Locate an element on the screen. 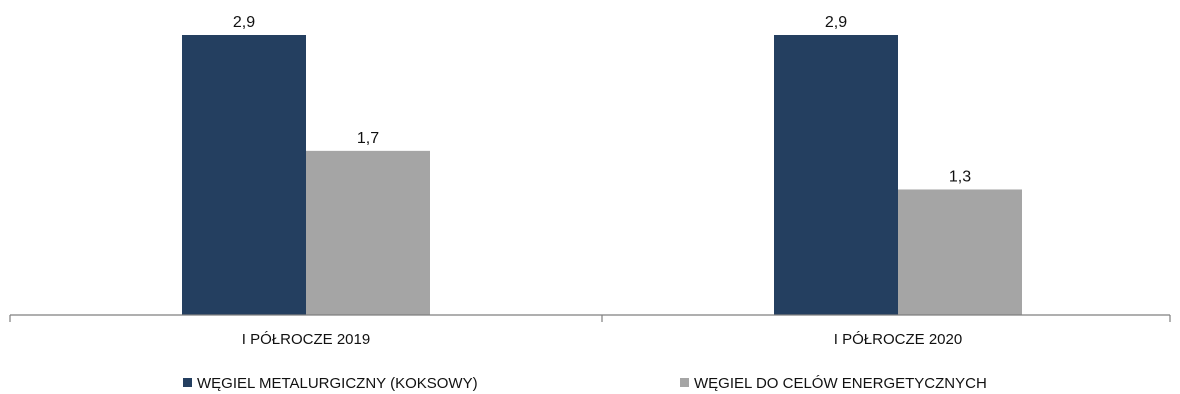 This screenshot has height=394, width=1180. x-tick-label-0: I PÓŁROCZE 2019 is located at coordinates (306, 339).